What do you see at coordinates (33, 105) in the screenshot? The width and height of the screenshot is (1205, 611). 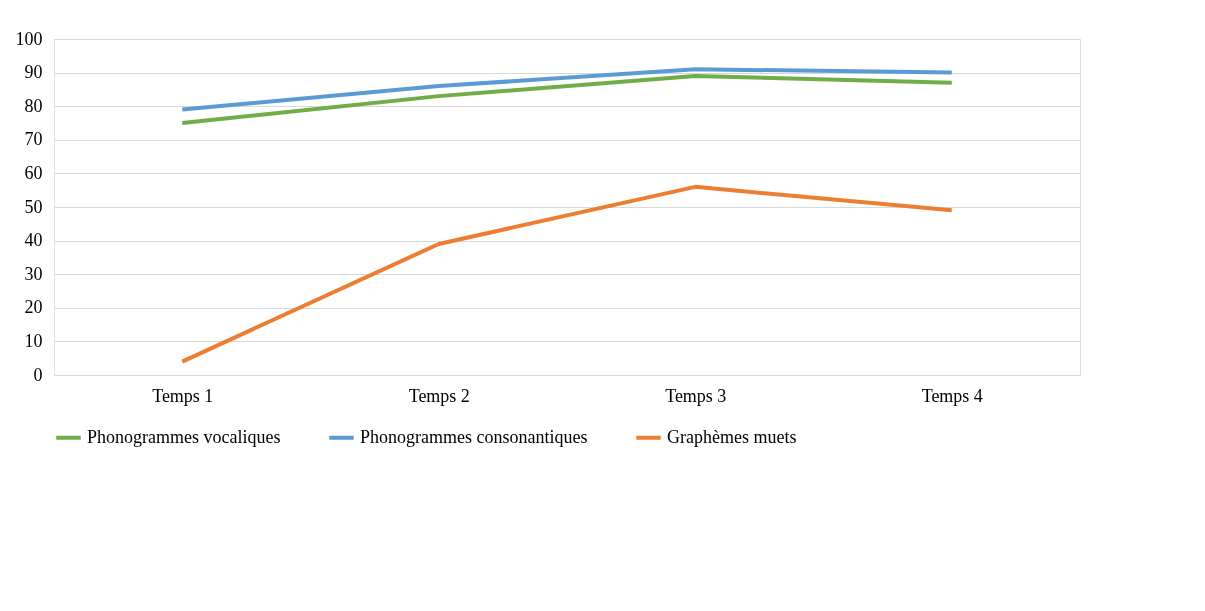 I see `y-tick-label: 80` at bounding box center [33, 105].